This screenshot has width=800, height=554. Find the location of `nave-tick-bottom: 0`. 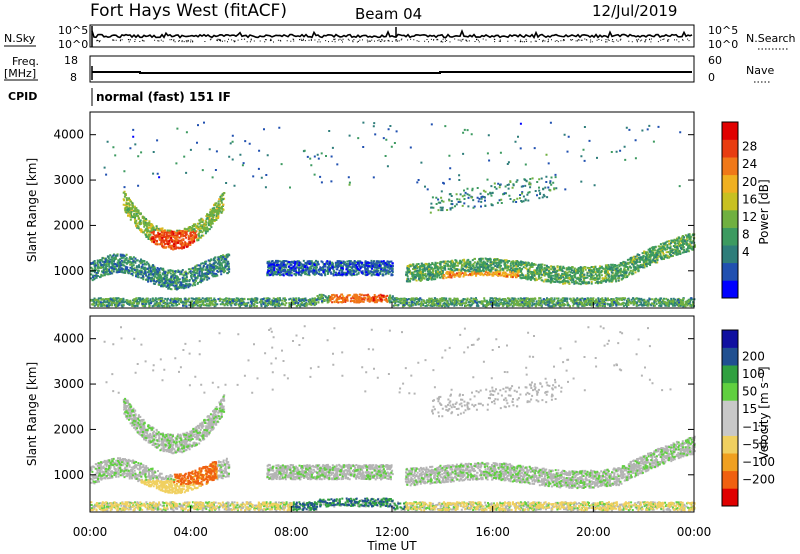

nave-tick-bottom: 0 is located at coordinates (711, 77).